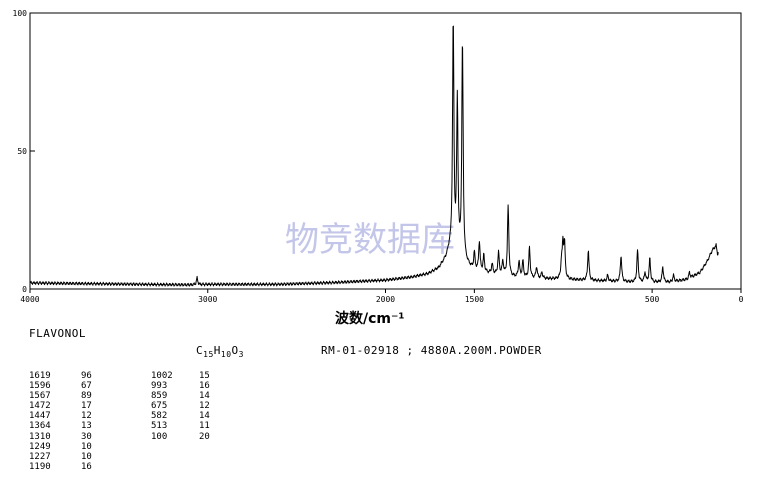 This screenshot has width=765, height=477. I want to click on formula-o: O, so click(235, 350).